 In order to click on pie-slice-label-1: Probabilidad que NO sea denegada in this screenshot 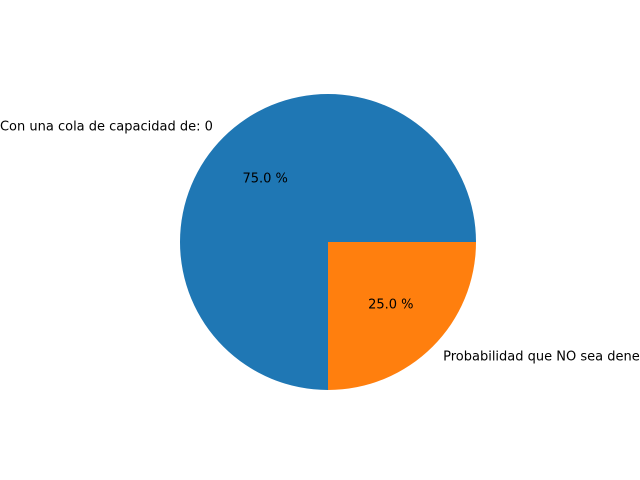, I will do `click(541, 357)`.